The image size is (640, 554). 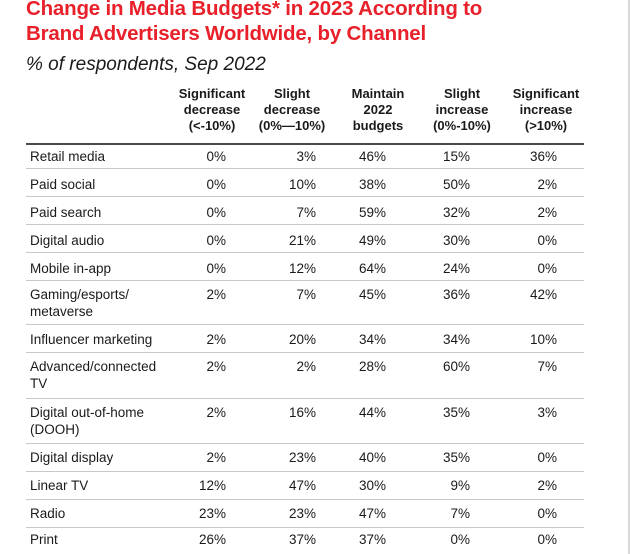 What do you see at coordinates (306, 366) in the screenshot?
I see `cell-slight_dec: 2%` at bounding box center [306, 366].